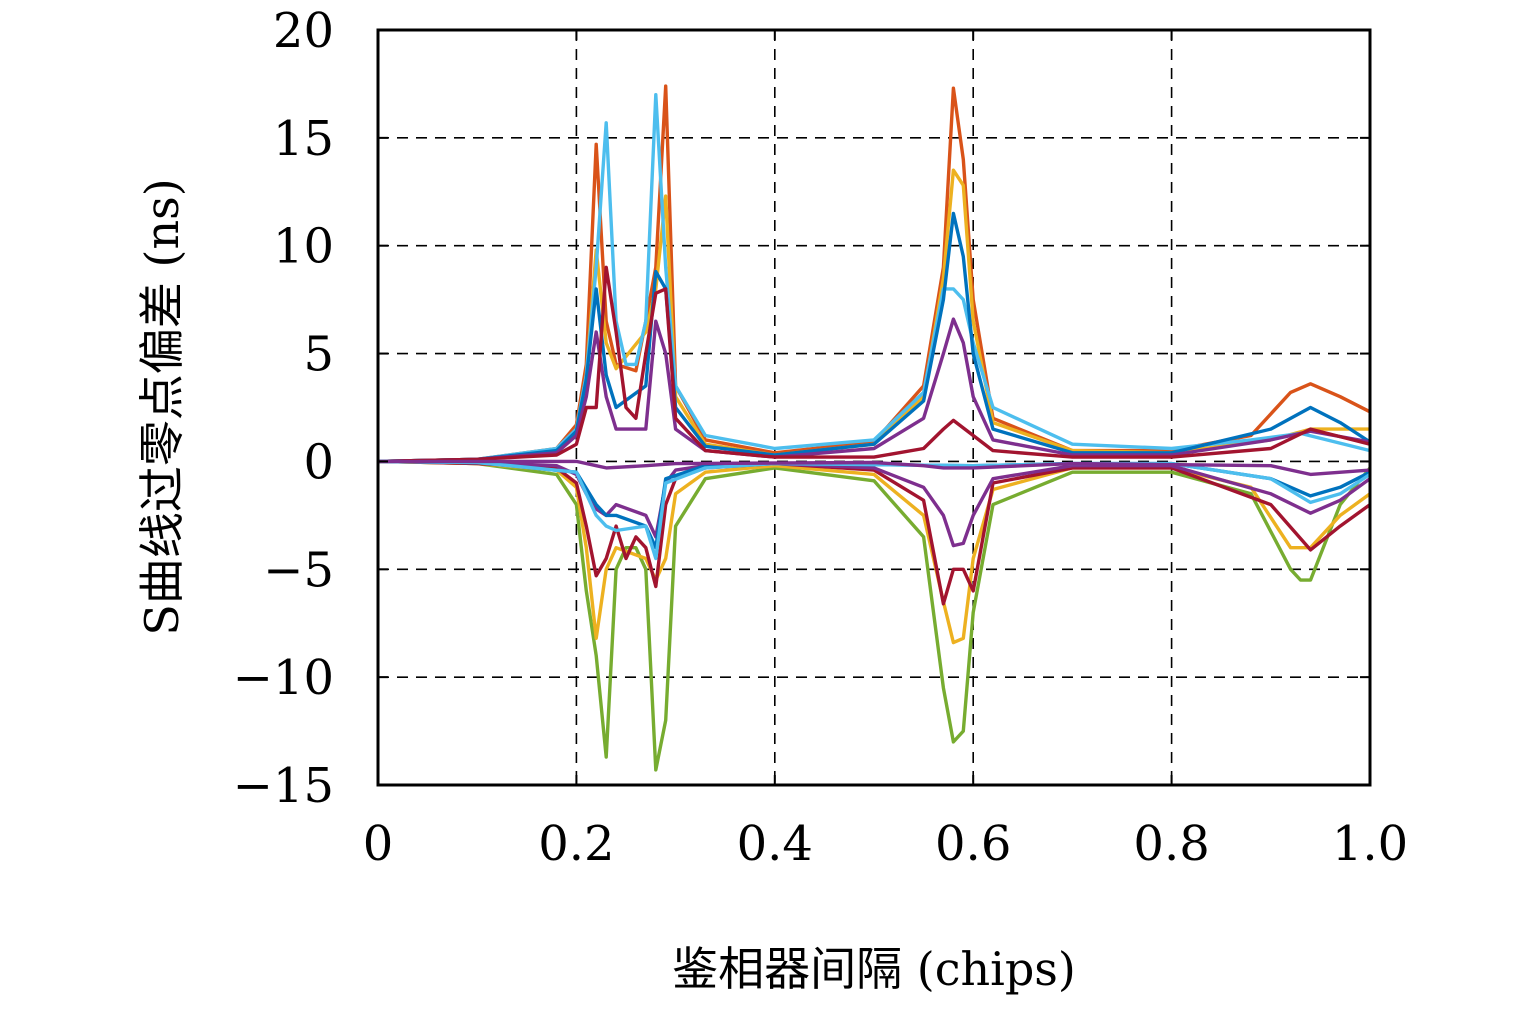  What do you see at coordinates (303, 31) in the screenshot?
I see `y-tick-label: 20` at bounding box center [303, 31].